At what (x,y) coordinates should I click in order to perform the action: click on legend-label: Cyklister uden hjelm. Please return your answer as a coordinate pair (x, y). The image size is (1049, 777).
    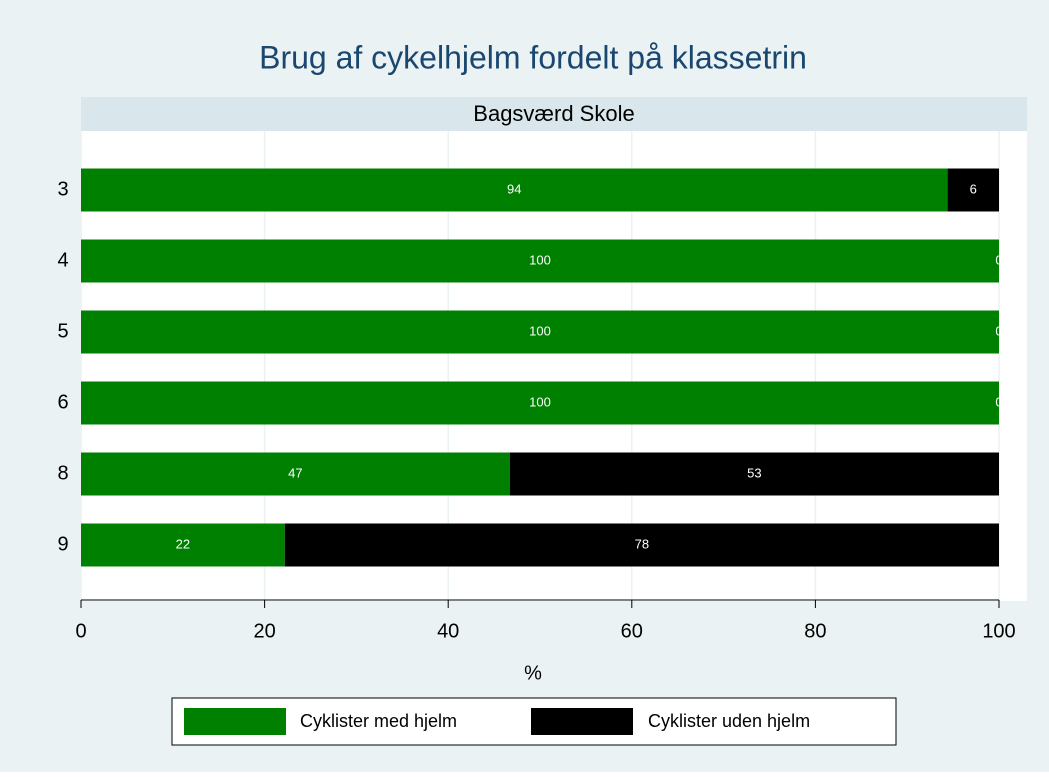
    Looking at the image, I should click on (729, 721).